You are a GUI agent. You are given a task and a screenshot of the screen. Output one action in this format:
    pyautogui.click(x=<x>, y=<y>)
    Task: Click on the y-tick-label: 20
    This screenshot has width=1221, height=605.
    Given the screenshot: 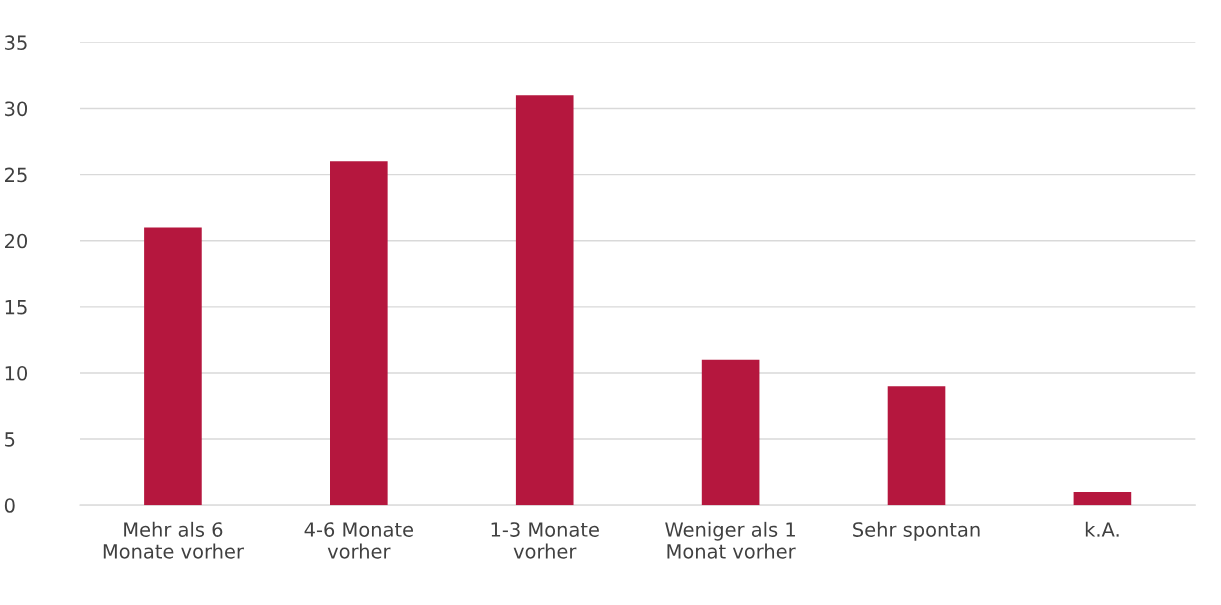 What is the action you would take?
    pyautogui.click(x=16, y=241)
    